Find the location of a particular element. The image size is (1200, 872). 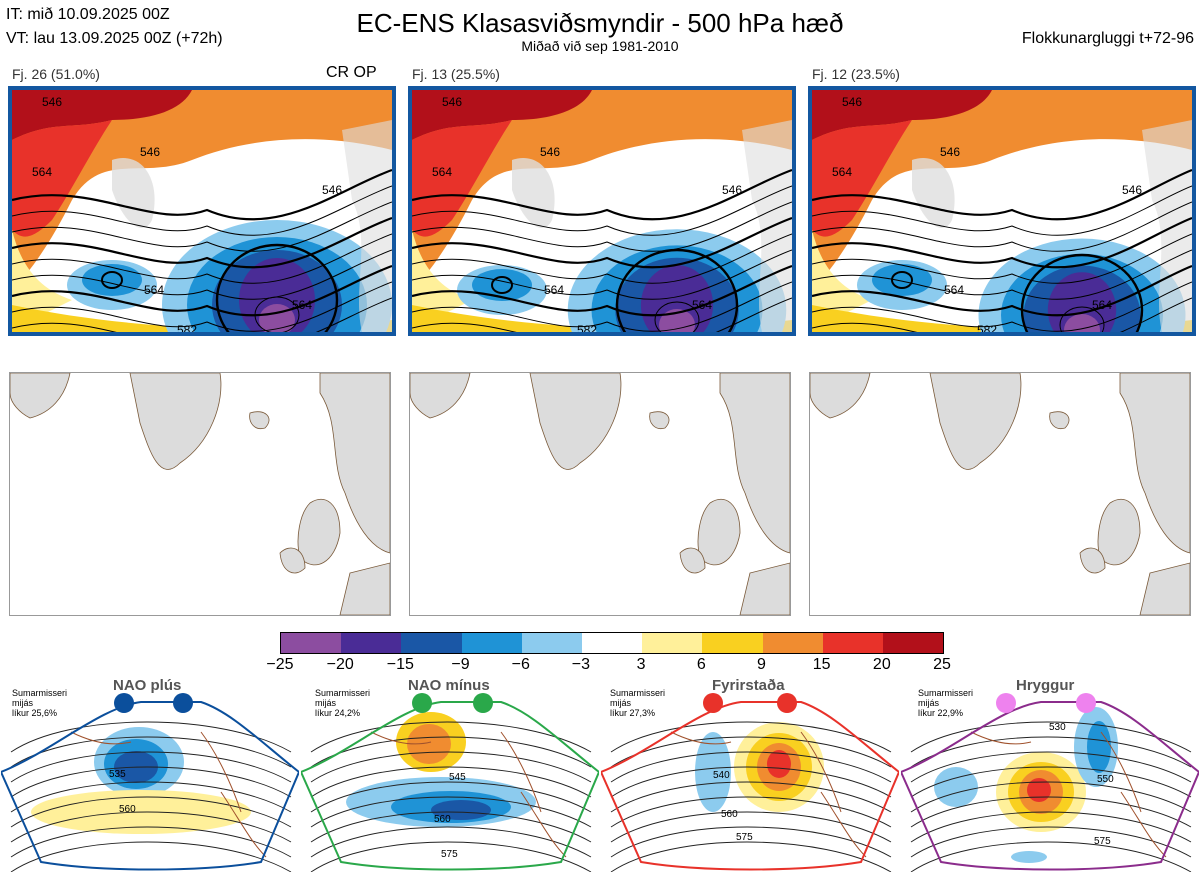

blank-map-svg is located at coordinates (600, 494).